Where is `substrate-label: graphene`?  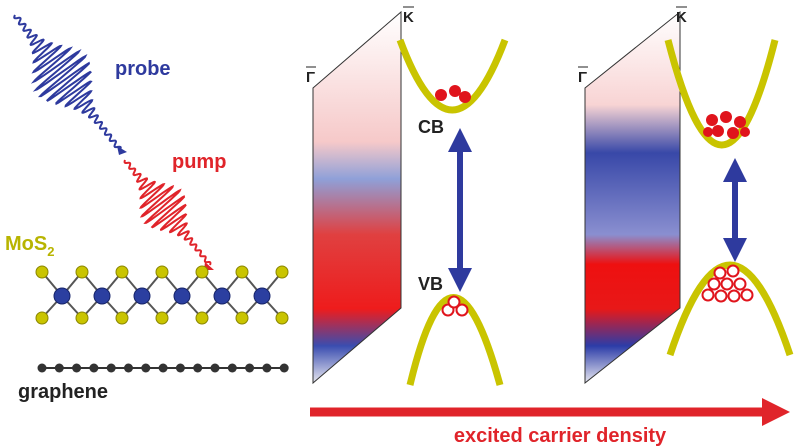 substrate-label: graphene is located at coordinates (63, 392).